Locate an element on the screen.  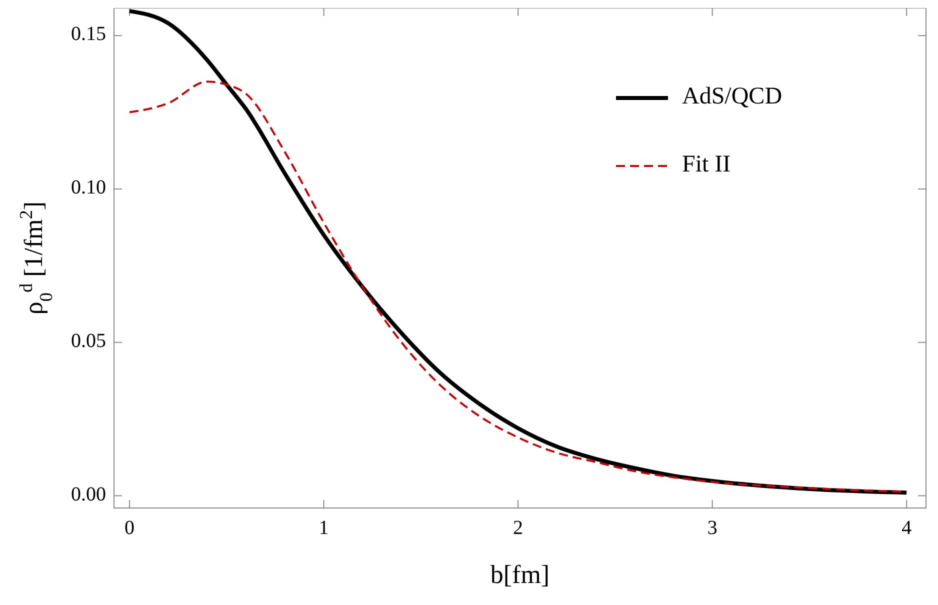
x-tick-label: 2 is located at coordinates (518, 528).